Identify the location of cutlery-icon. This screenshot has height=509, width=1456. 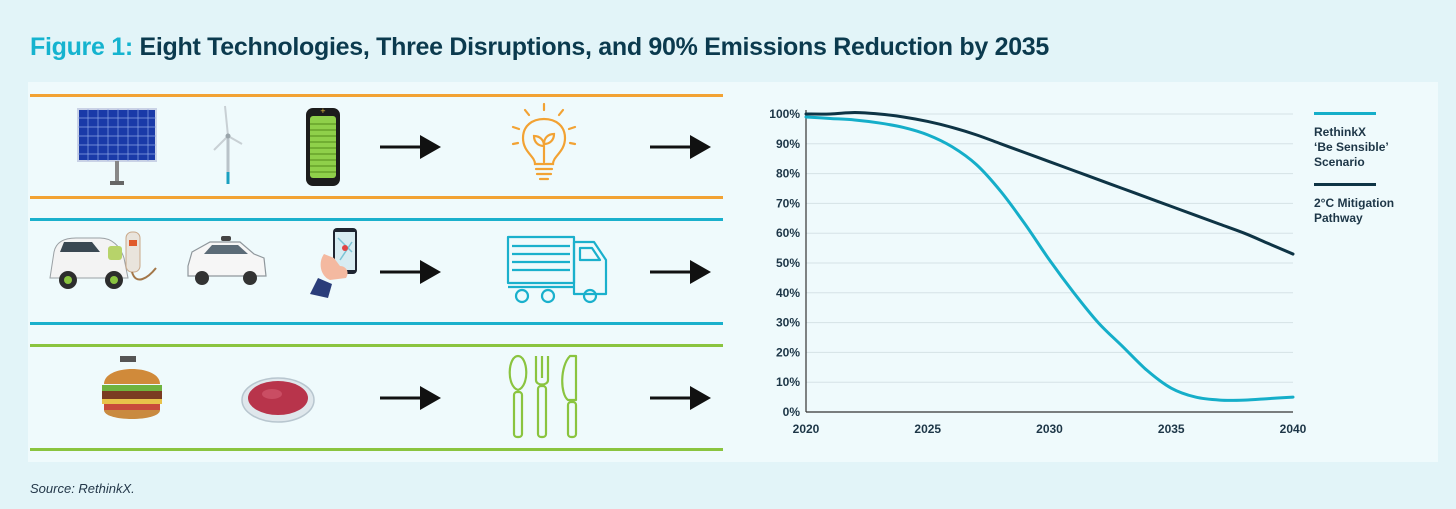
(543, 396).